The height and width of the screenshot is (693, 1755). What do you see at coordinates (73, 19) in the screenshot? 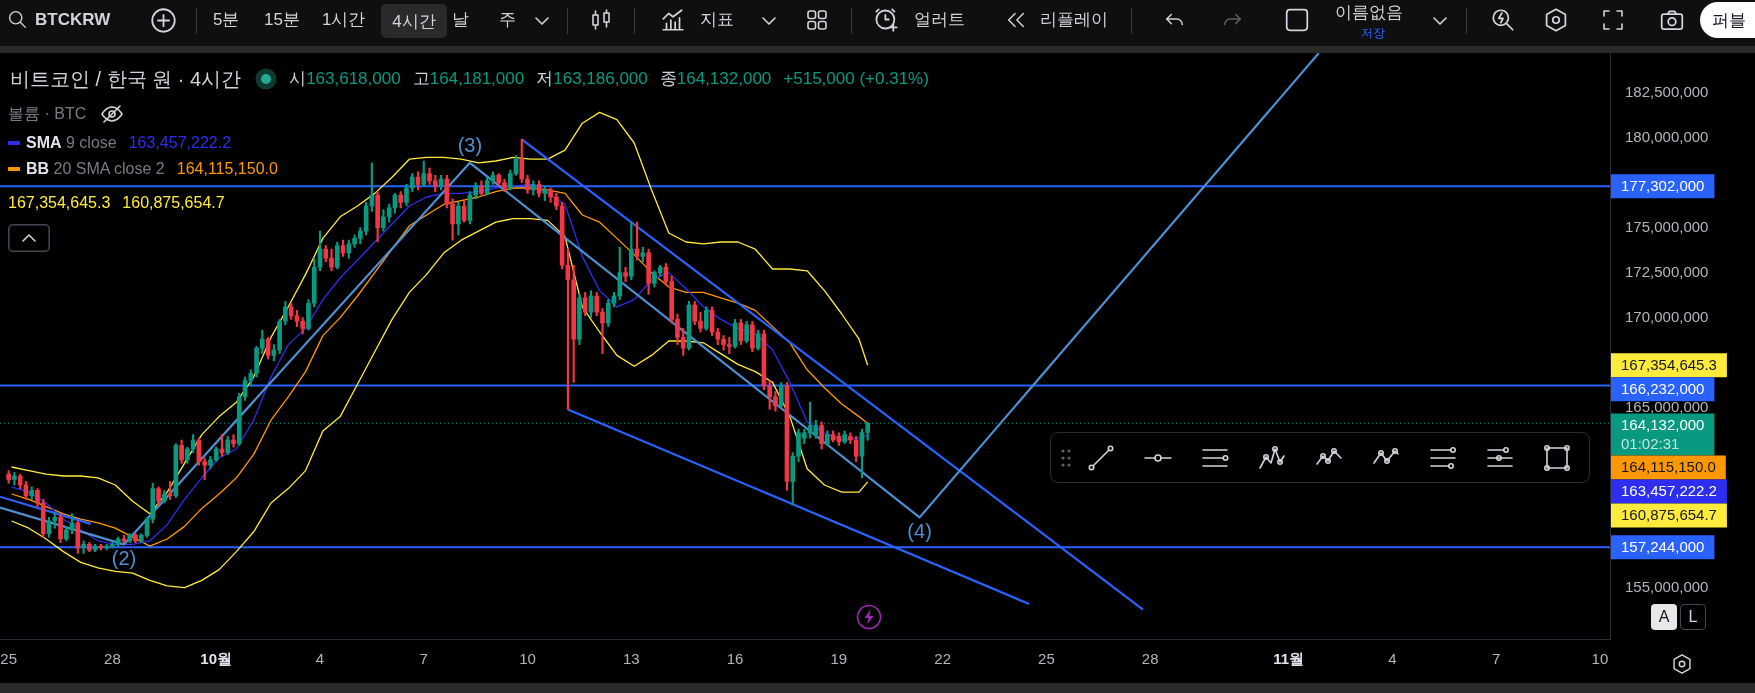
I see `text: BTCKRW` at bounding box center [73, 19].